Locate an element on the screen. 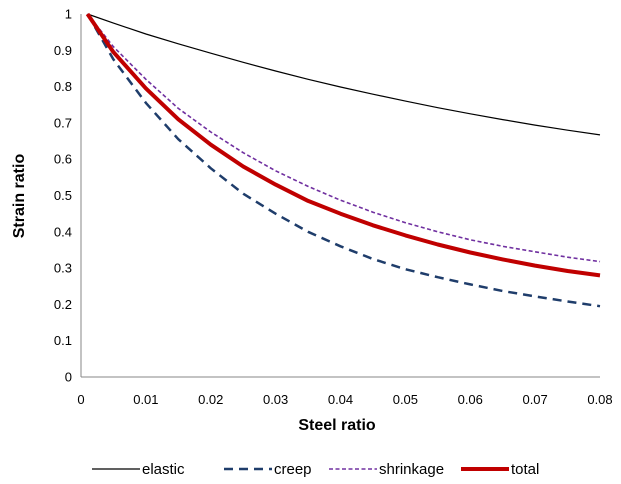  y-ticks: 0 0.1 0.2 0.3 0.4 0.5 0.6 0.7 0.8 0.9 1 is located at coordinates (63, 196).